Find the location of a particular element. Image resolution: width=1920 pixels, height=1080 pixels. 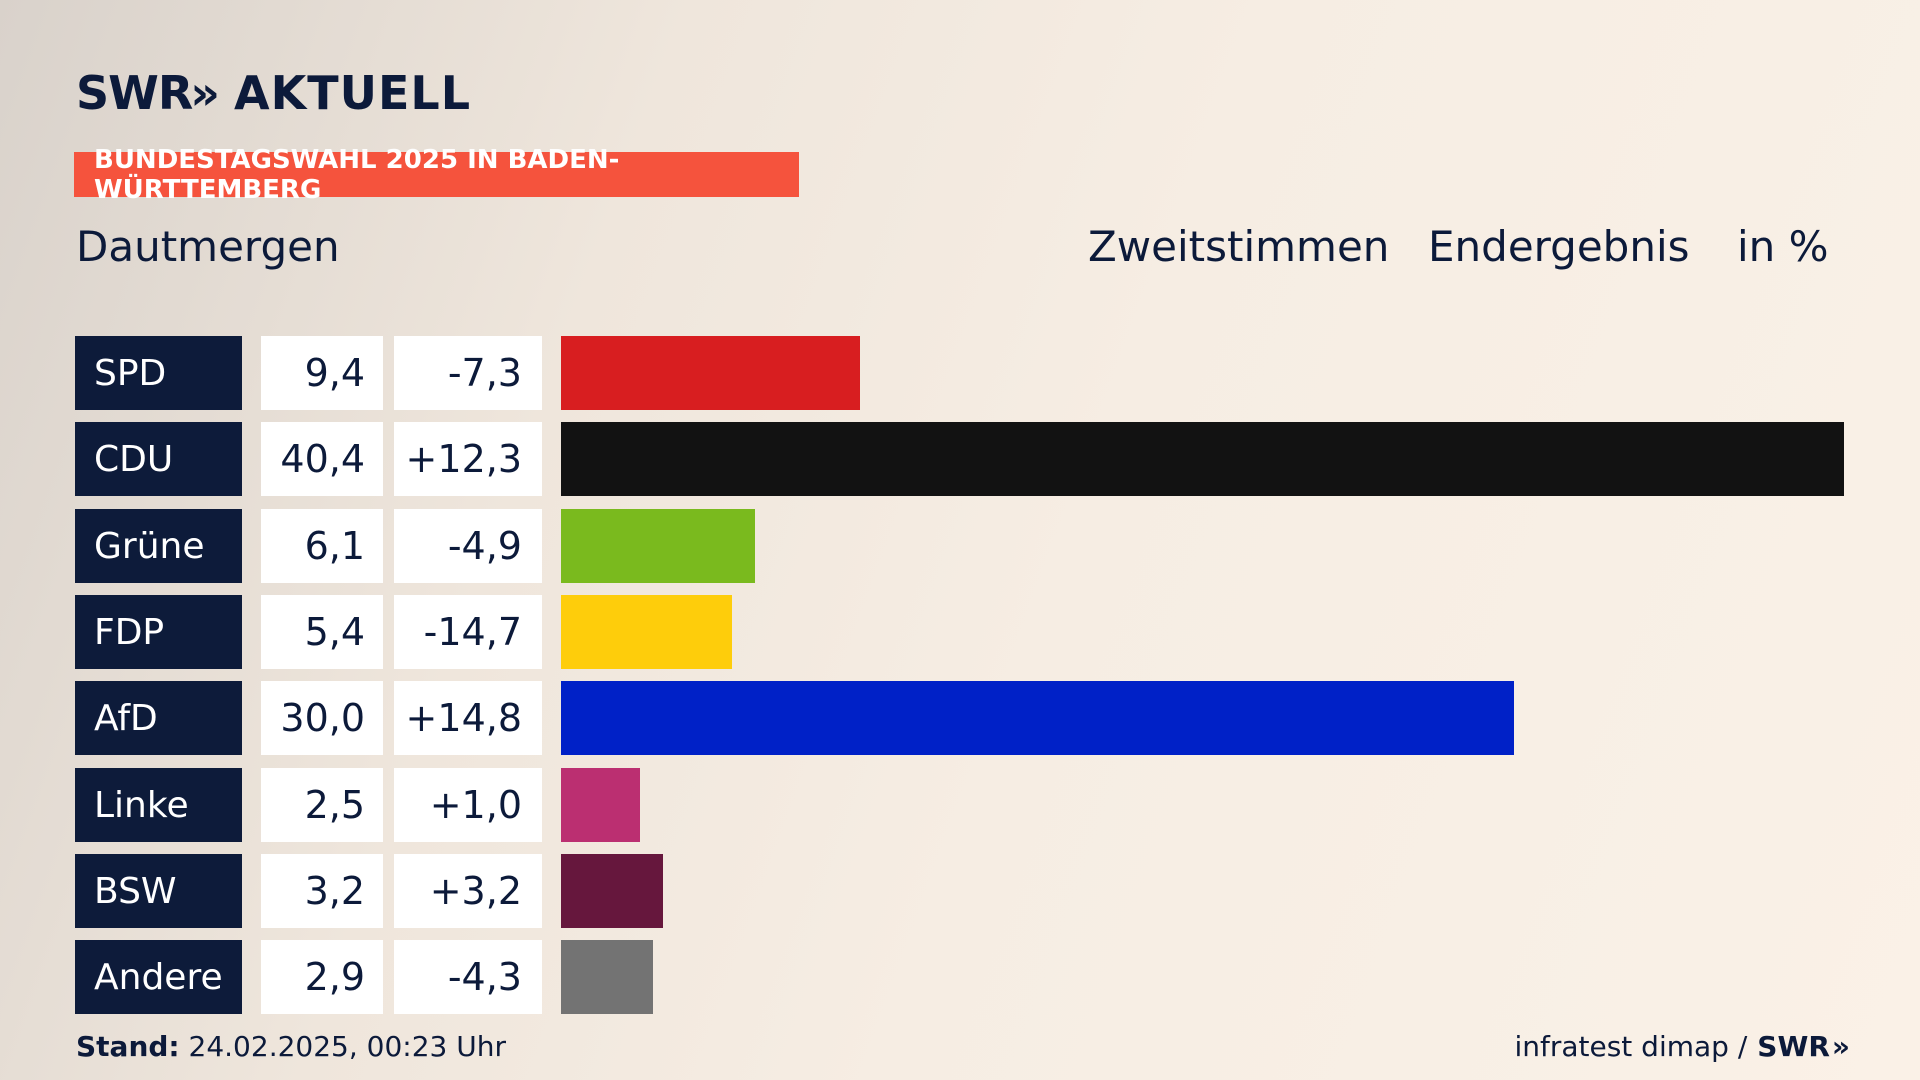

vote-share-label: 6,1 is located at coordinates (322, 546).